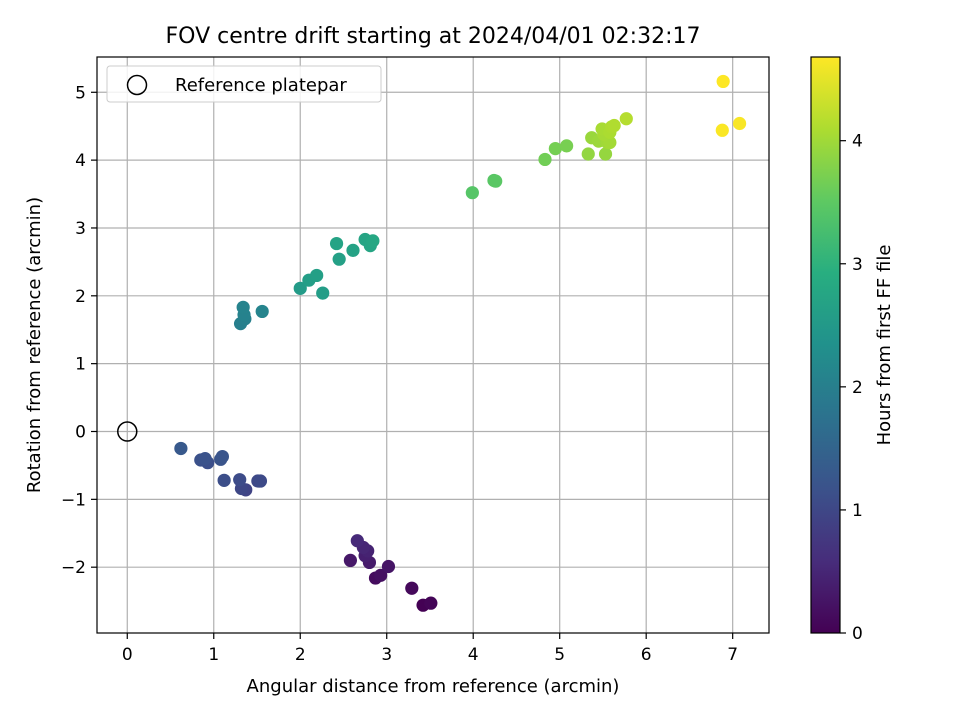  I want to click on x-tick-label: 6, so click(646, 655).